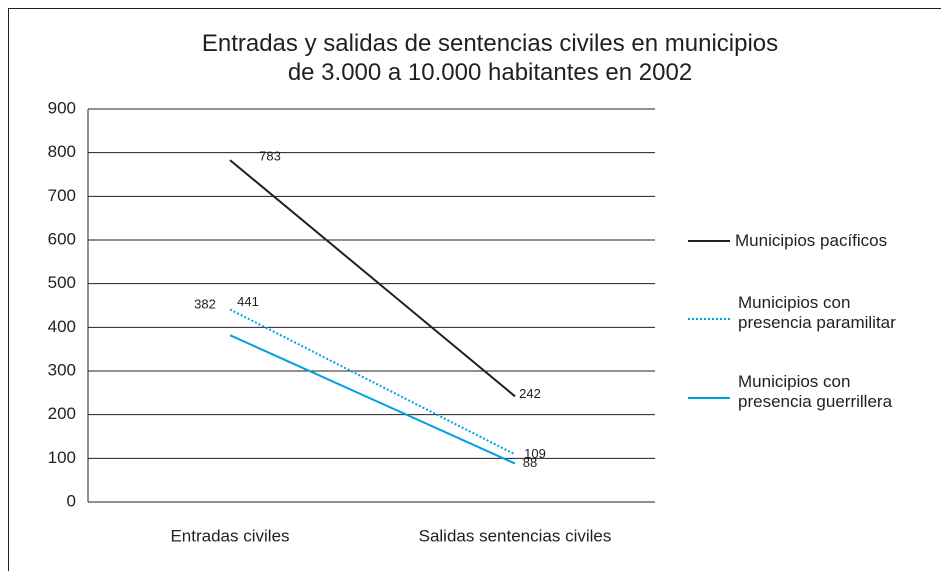  What do you see at coordinates (62, 457) in the screenshot?
I see `y-tick-label: 100` at bounding box center [62, 457].